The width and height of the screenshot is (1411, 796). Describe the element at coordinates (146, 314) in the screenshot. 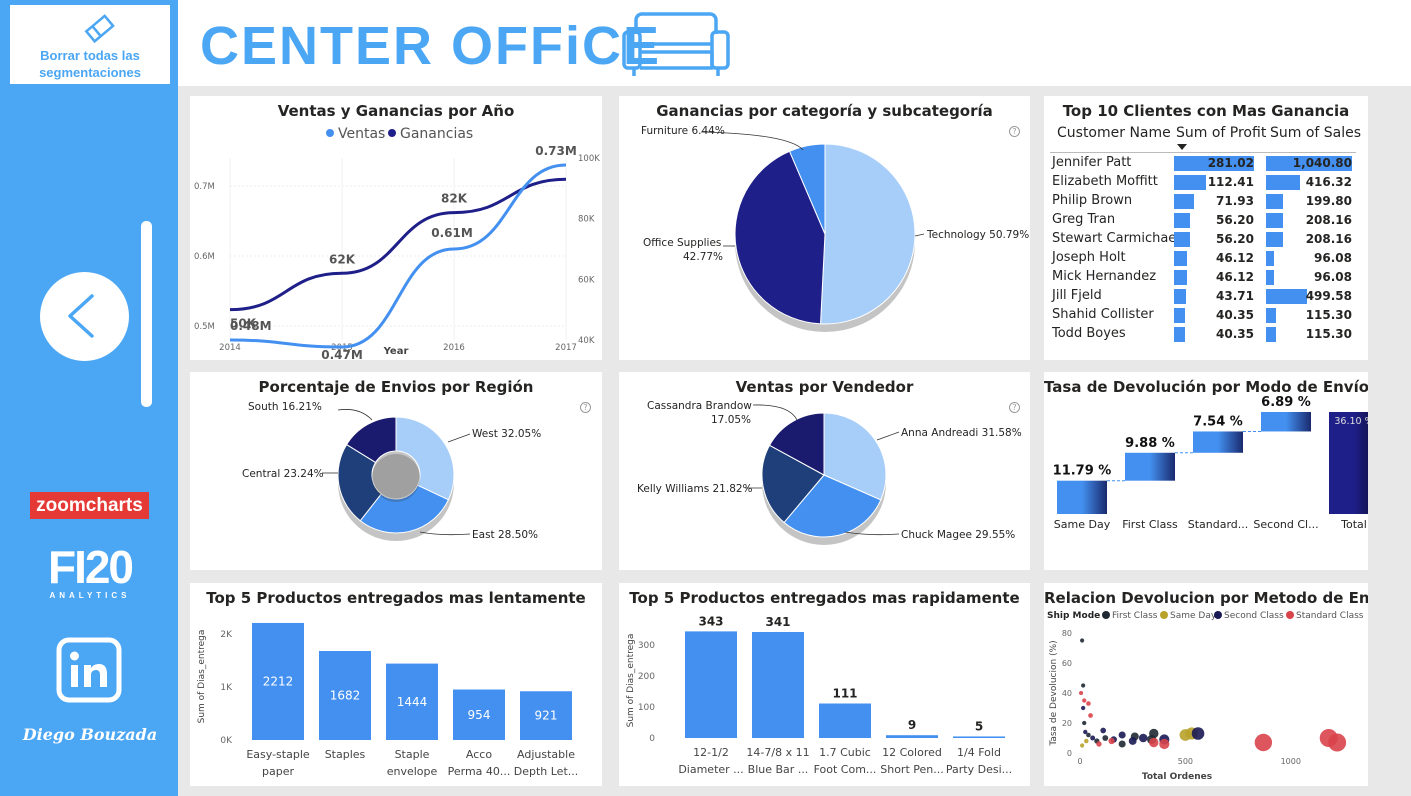

I see `scrollbar` at that location.